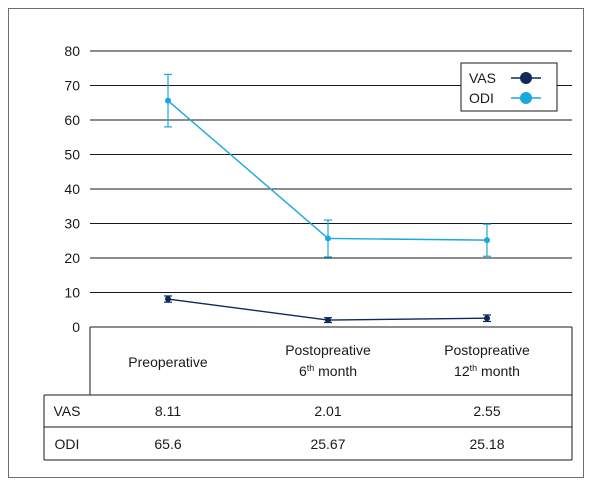 The image size is (591, 484). I want to click on category-label: 6th month, so click(328, 371).